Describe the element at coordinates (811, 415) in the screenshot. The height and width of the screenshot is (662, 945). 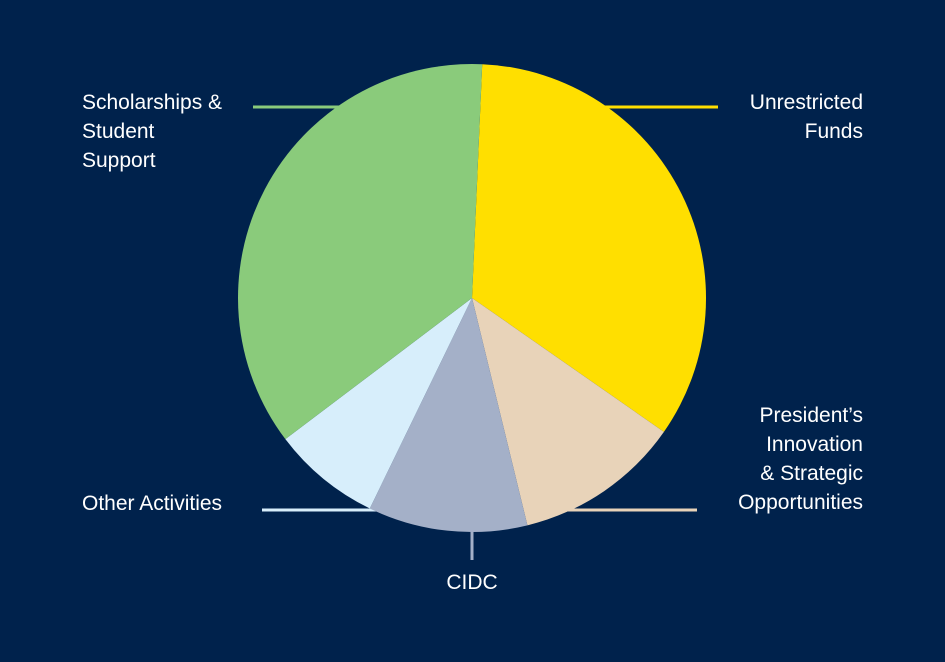
I see `slice-label-line: President’s` at that location.